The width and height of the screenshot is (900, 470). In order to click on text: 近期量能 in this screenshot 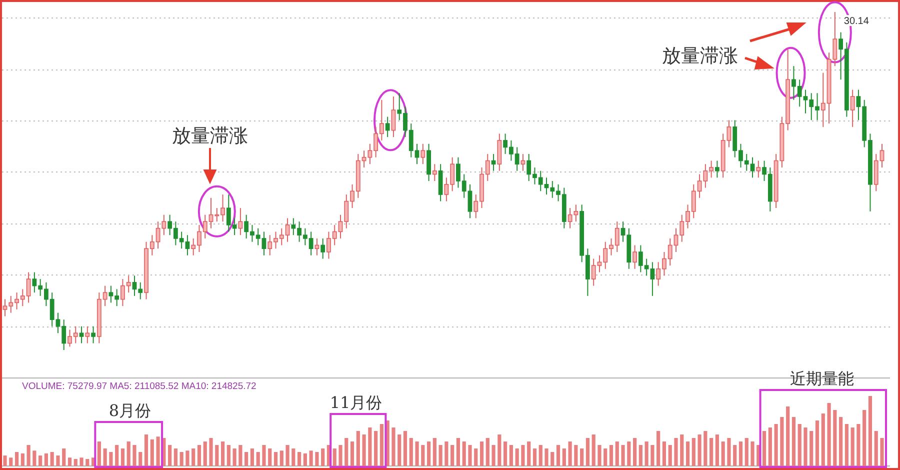, I will do `click(822, 378)`.